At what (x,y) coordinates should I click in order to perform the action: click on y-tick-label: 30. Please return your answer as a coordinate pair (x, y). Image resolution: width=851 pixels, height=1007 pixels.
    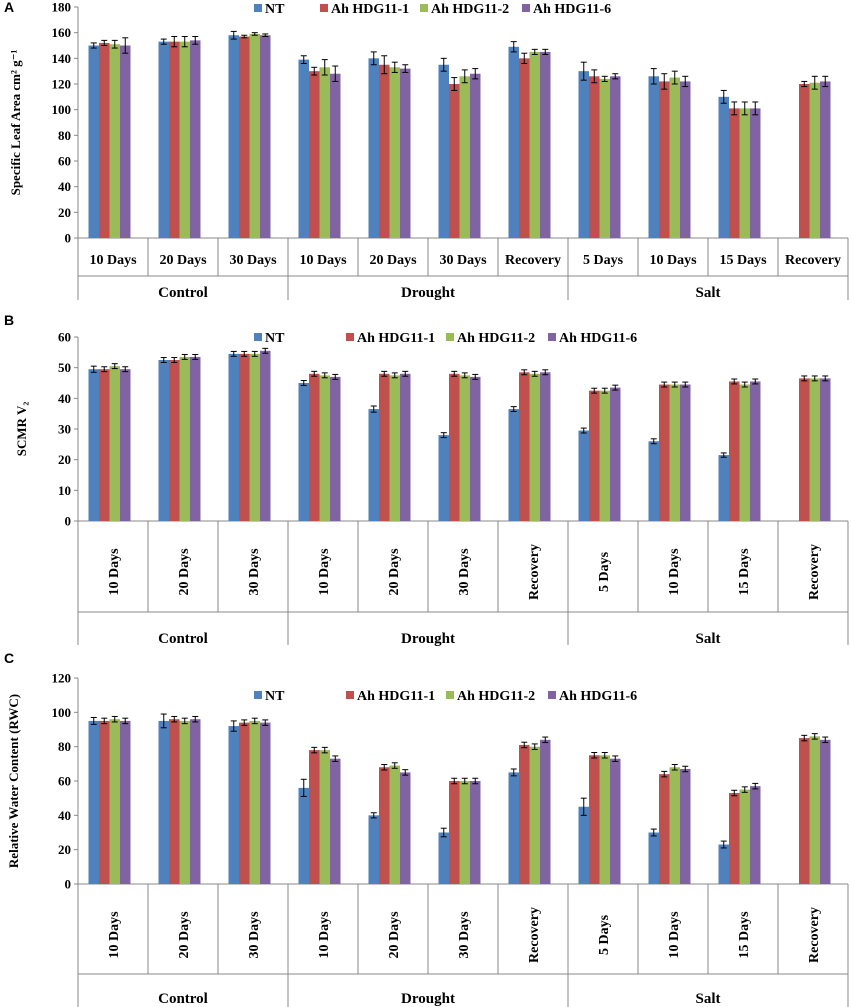
    Looking at the image, I should click on (64, 429).